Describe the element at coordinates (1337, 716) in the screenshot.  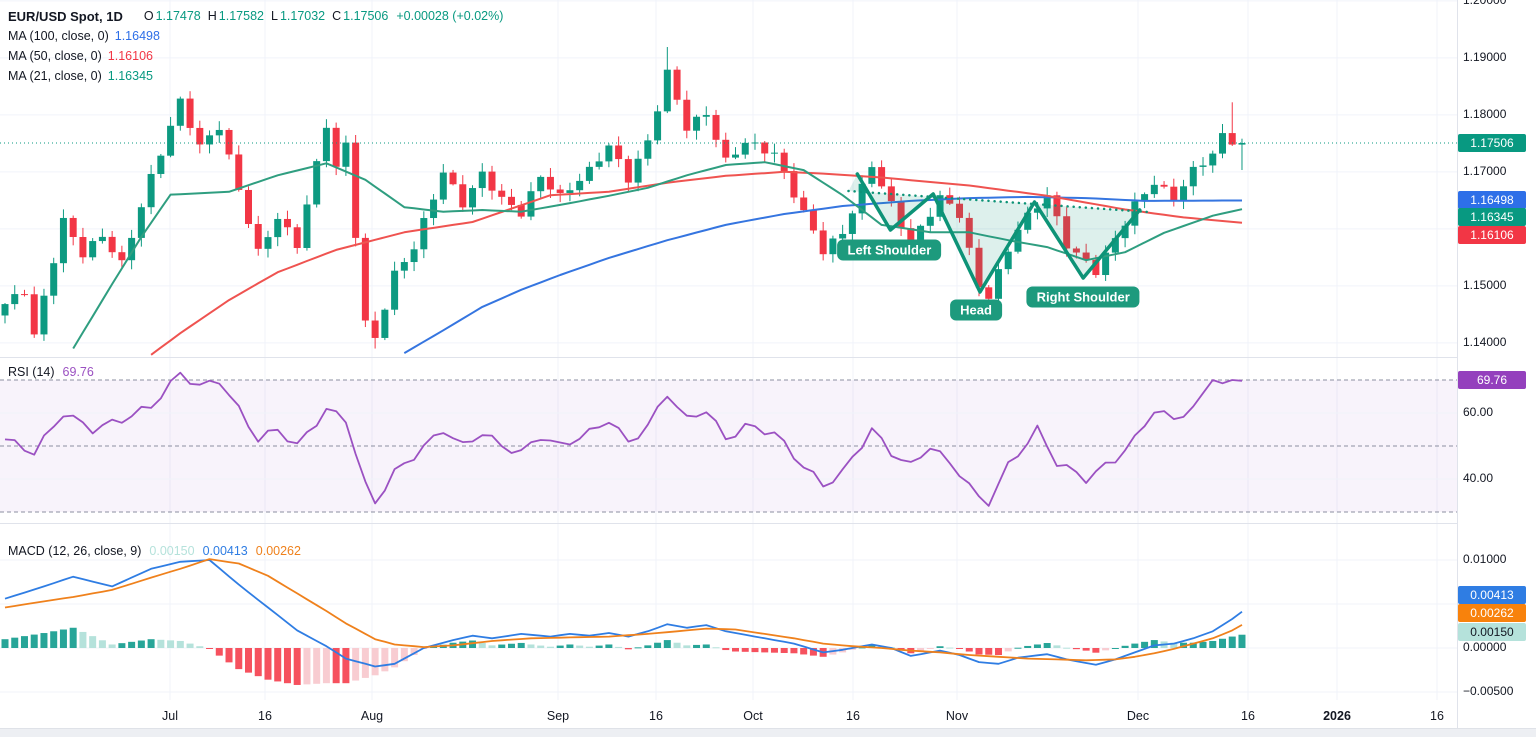
I see `time-tick-label: 2026` at that location.